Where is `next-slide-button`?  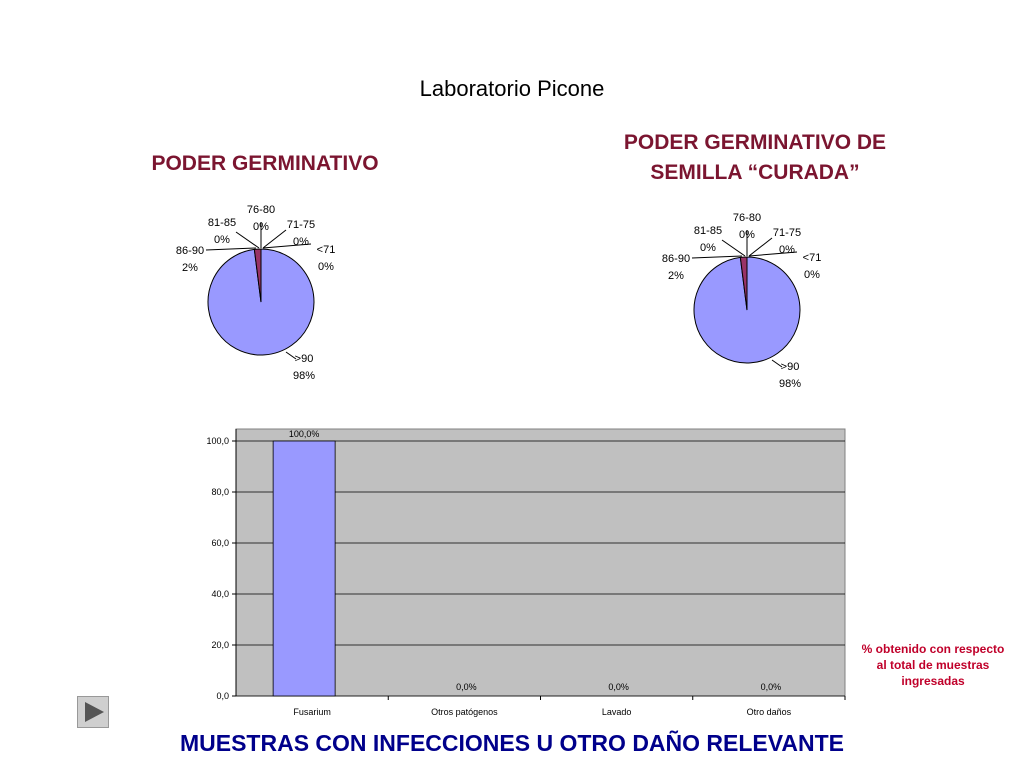 next-slide-button is located at coordinates (93, 712).